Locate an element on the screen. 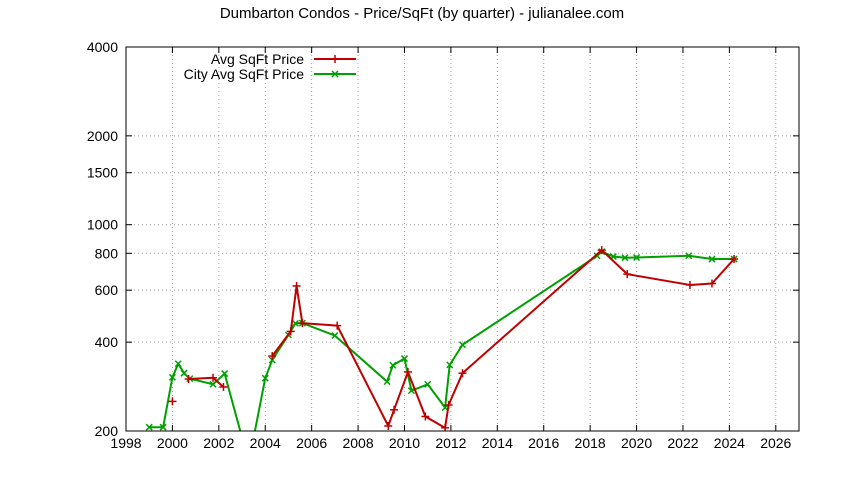  x-tick-label: 2026 is located at coordinates (775, 443).